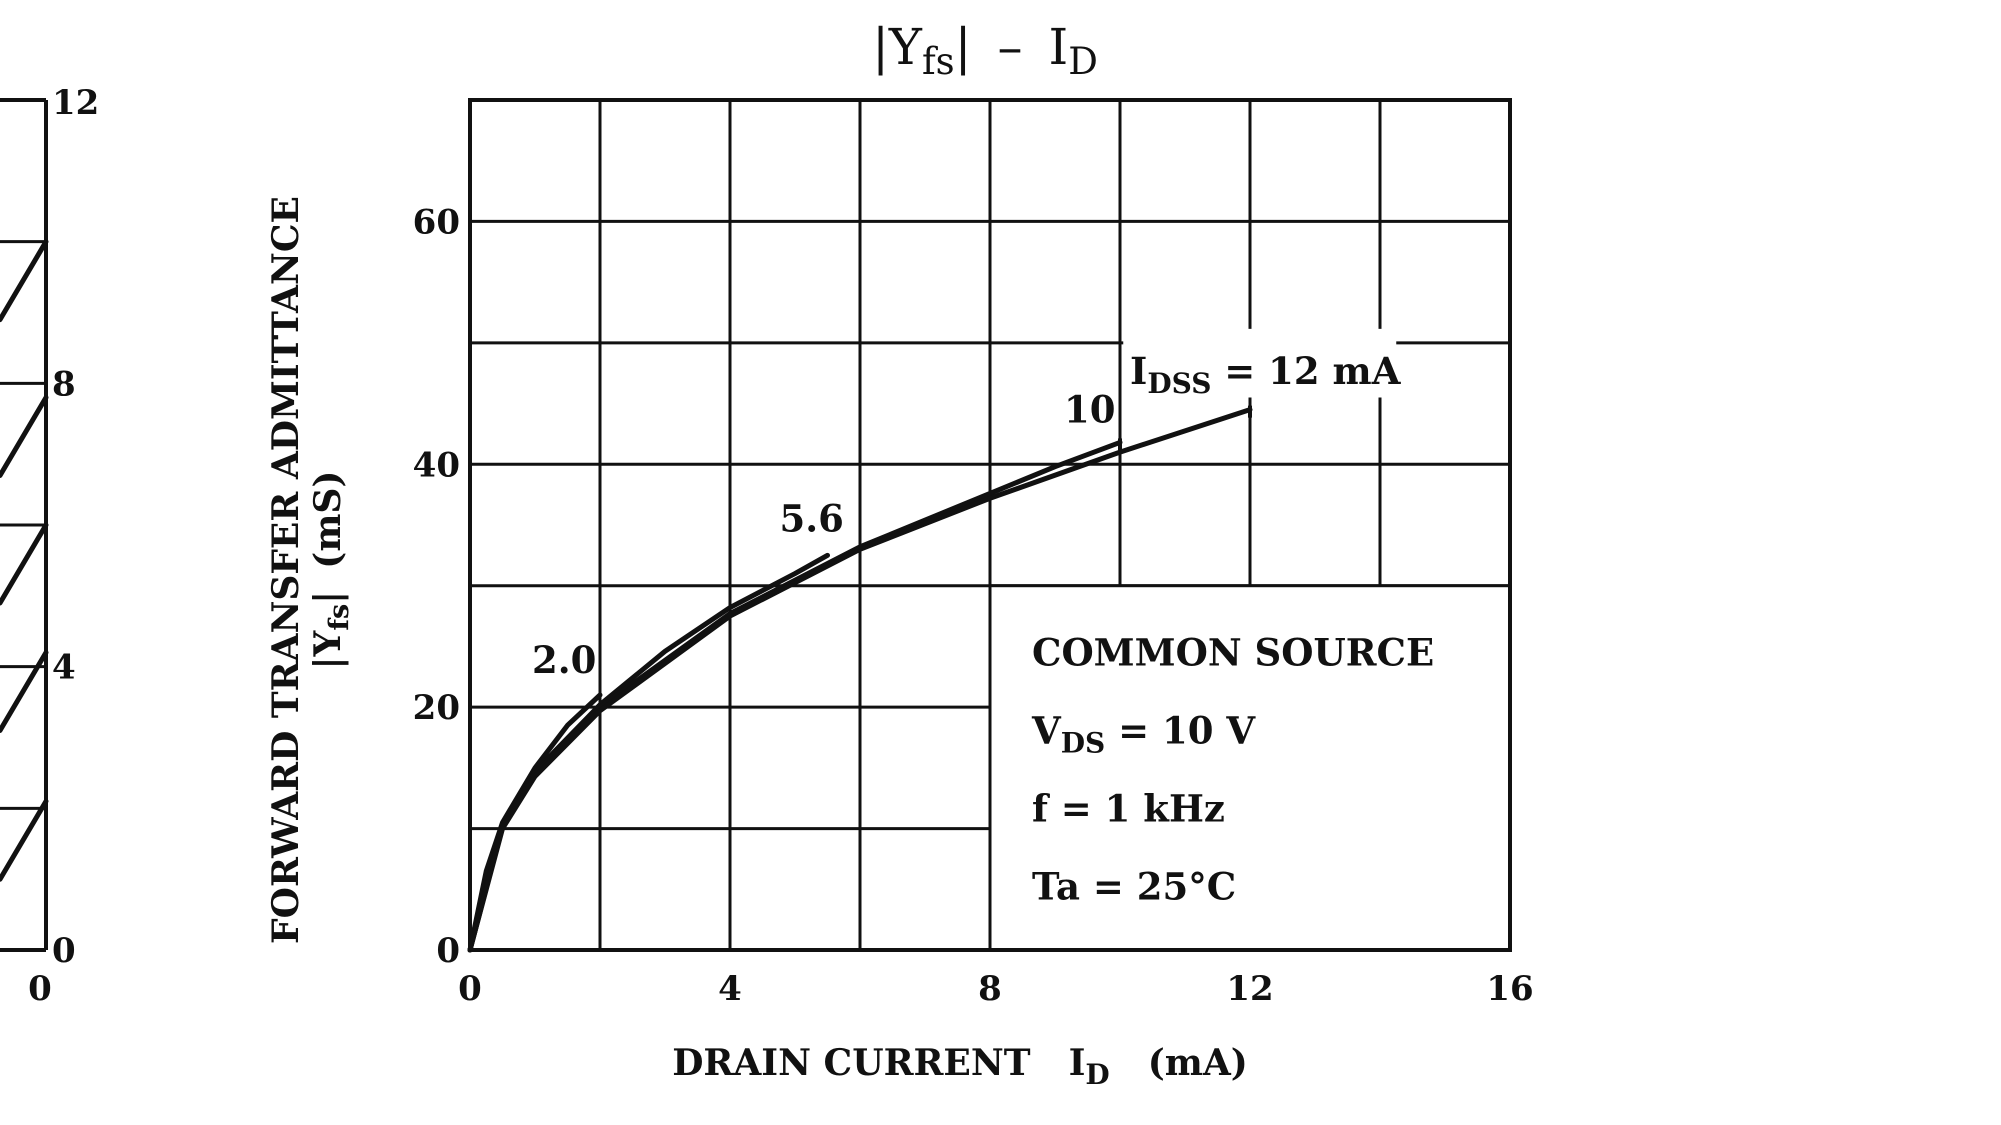 This screenshot has height=1125, width=2001. I want to click on y-tick-labels: 0 20 40 60, so click(436, 586).